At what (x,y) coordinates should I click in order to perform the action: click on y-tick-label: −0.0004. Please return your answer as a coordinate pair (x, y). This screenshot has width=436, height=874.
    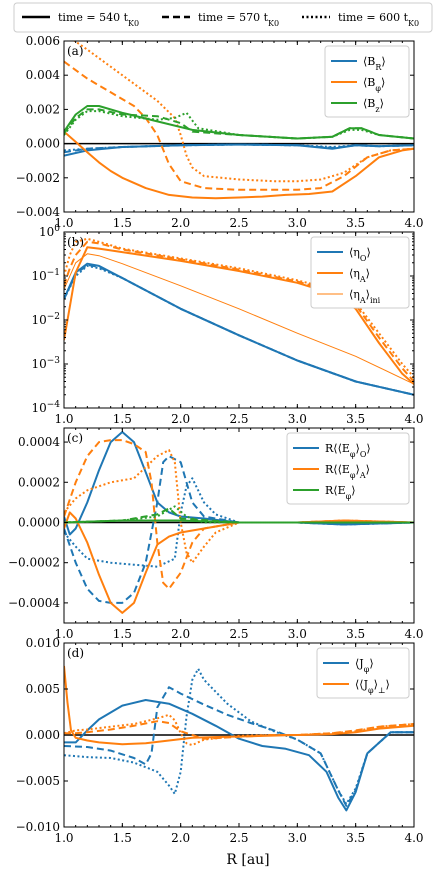
    Looking at the image, I should click on (34, 603).